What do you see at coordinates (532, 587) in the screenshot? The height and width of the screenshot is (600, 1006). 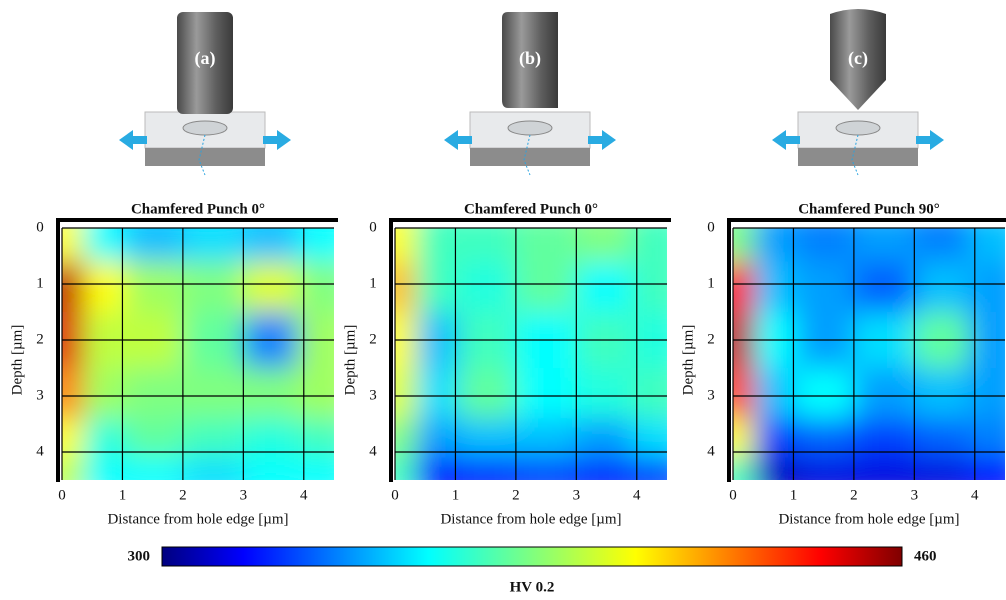 I see `colorbar-label: HV 0.2` at bounding box center [532, 587].